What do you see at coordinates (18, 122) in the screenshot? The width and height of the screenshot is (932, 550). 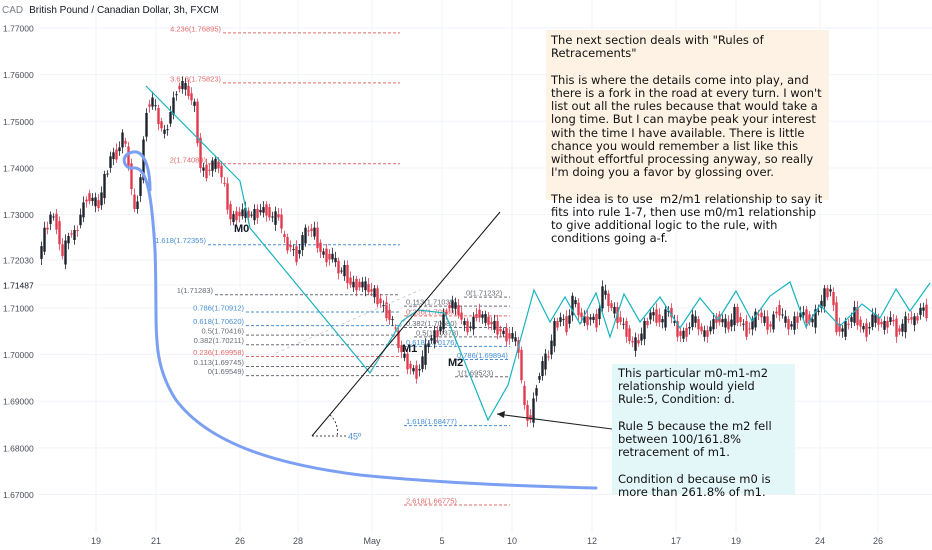 I see `y-tick-label: 1.75000` at bounding box center [18, 122].